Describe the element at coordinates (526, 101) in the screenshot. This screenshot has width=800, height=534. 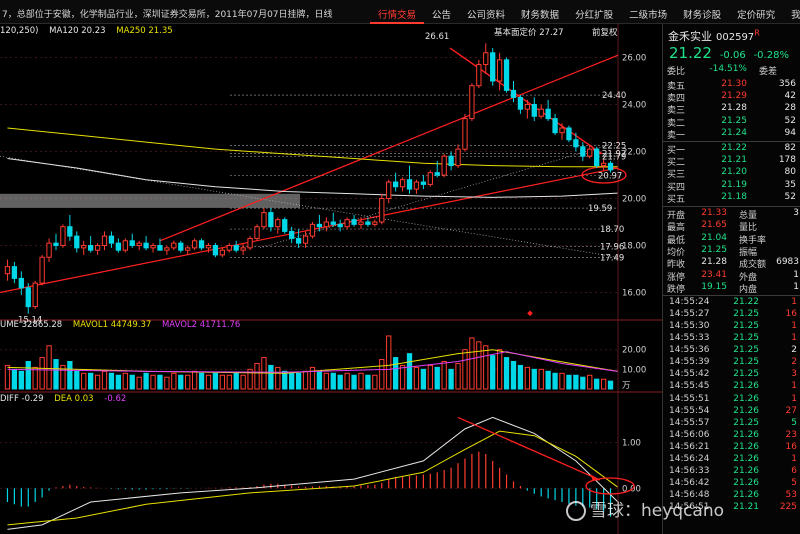
I see `trendline-down-arrow` at that location.